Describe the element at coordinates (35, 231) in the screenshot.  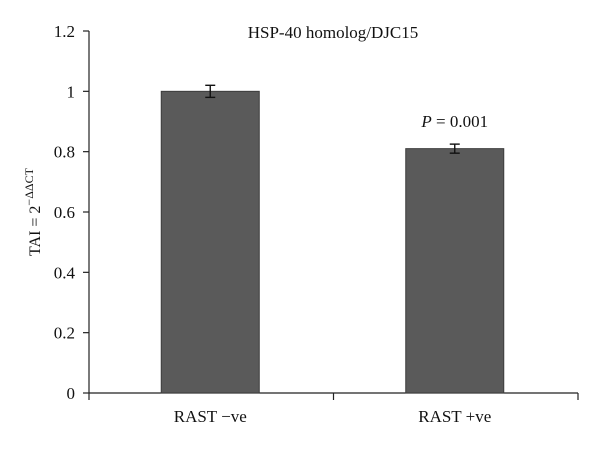
I see `y-axis-label-main: TAI = 2` at that location.